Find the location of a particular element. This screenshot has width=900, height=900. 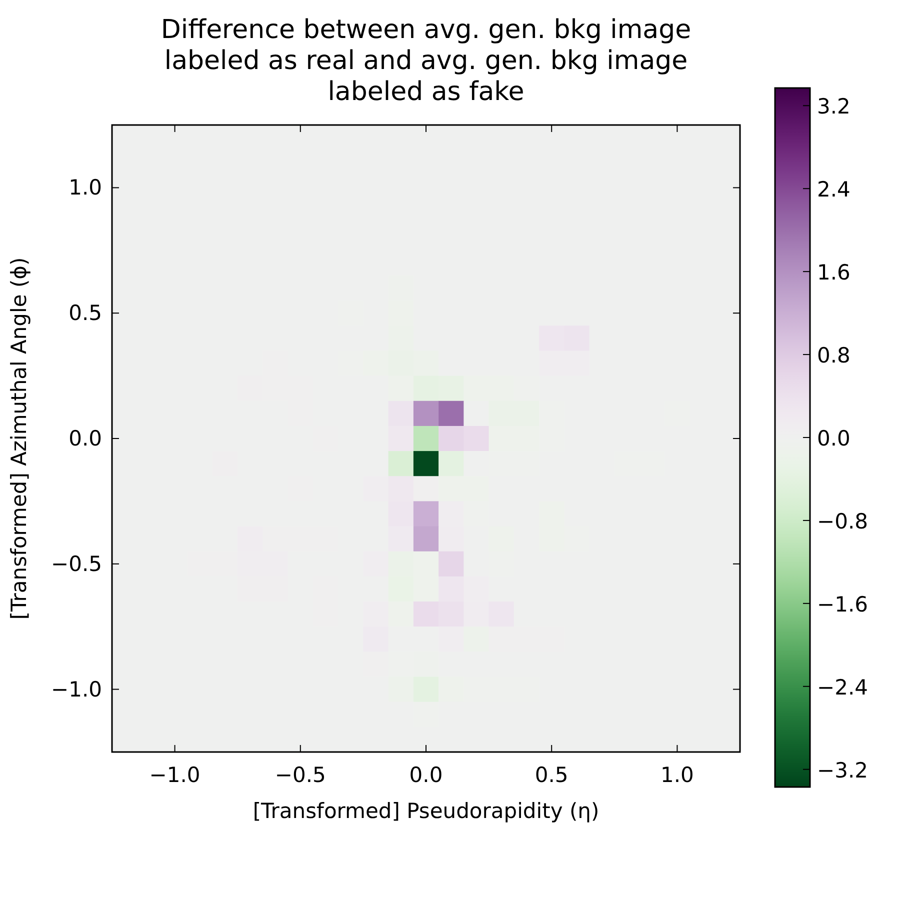

color-bar-label: 0.0 is located at coordinates (833, 438).